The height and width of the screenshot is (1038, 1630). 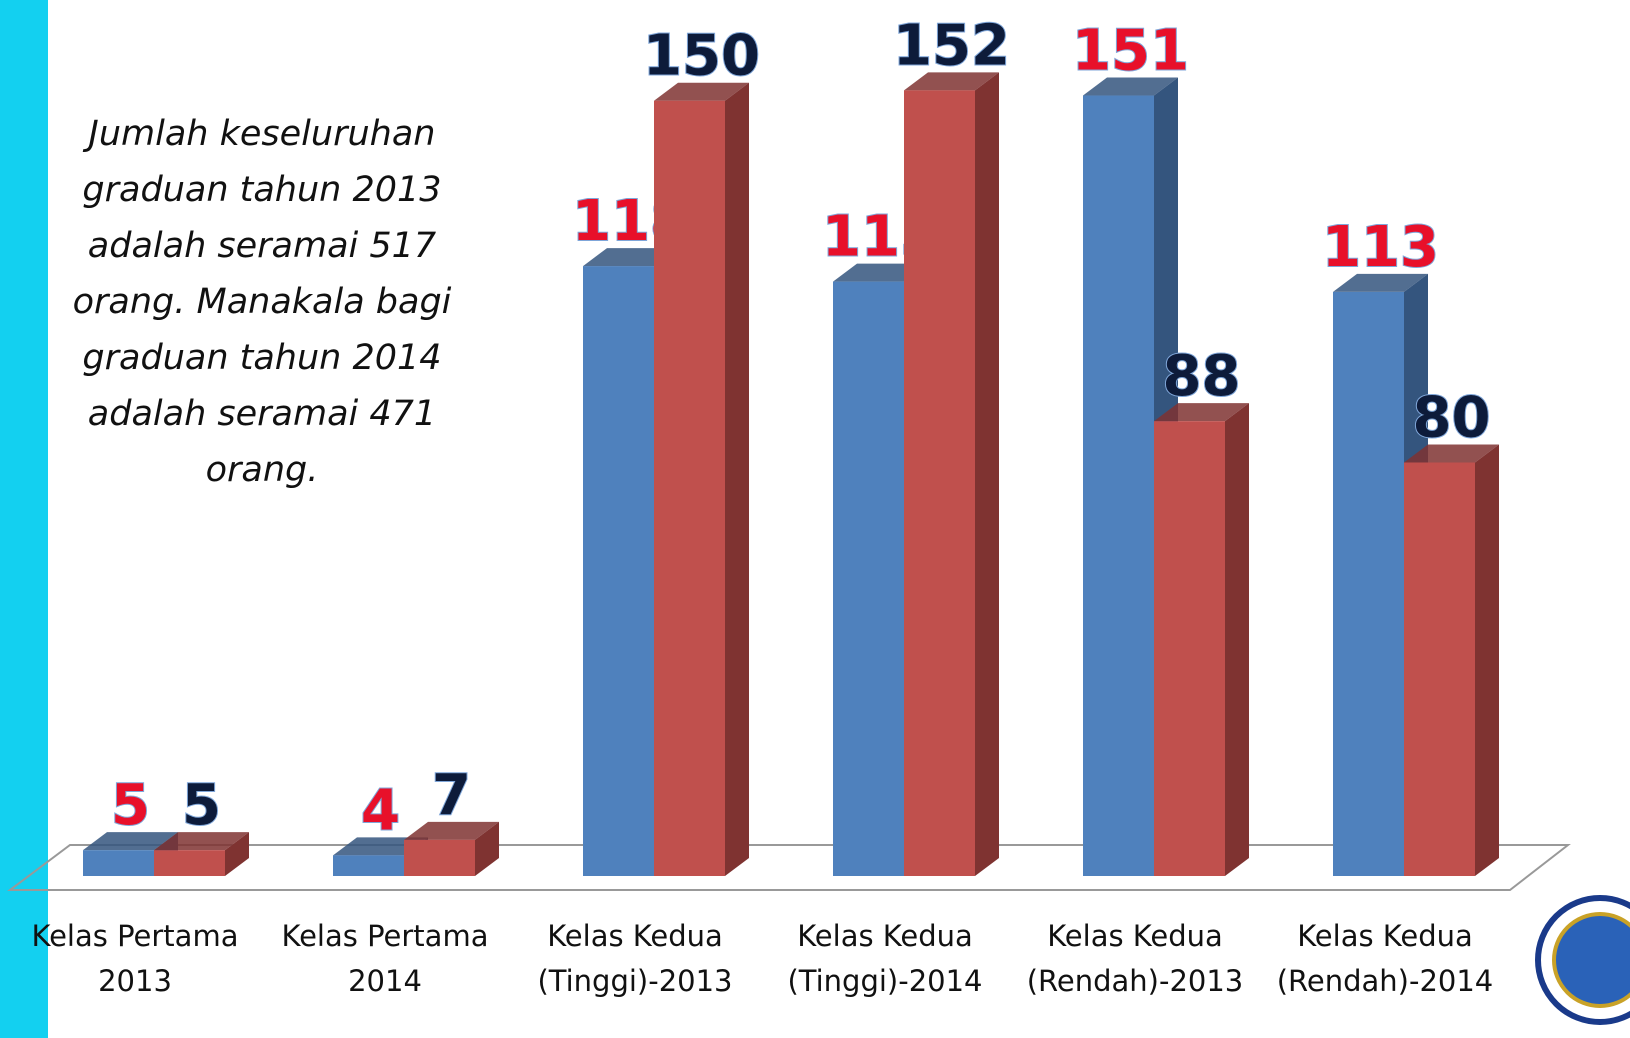 I want to click on logo, so click(x=1582, y=960).